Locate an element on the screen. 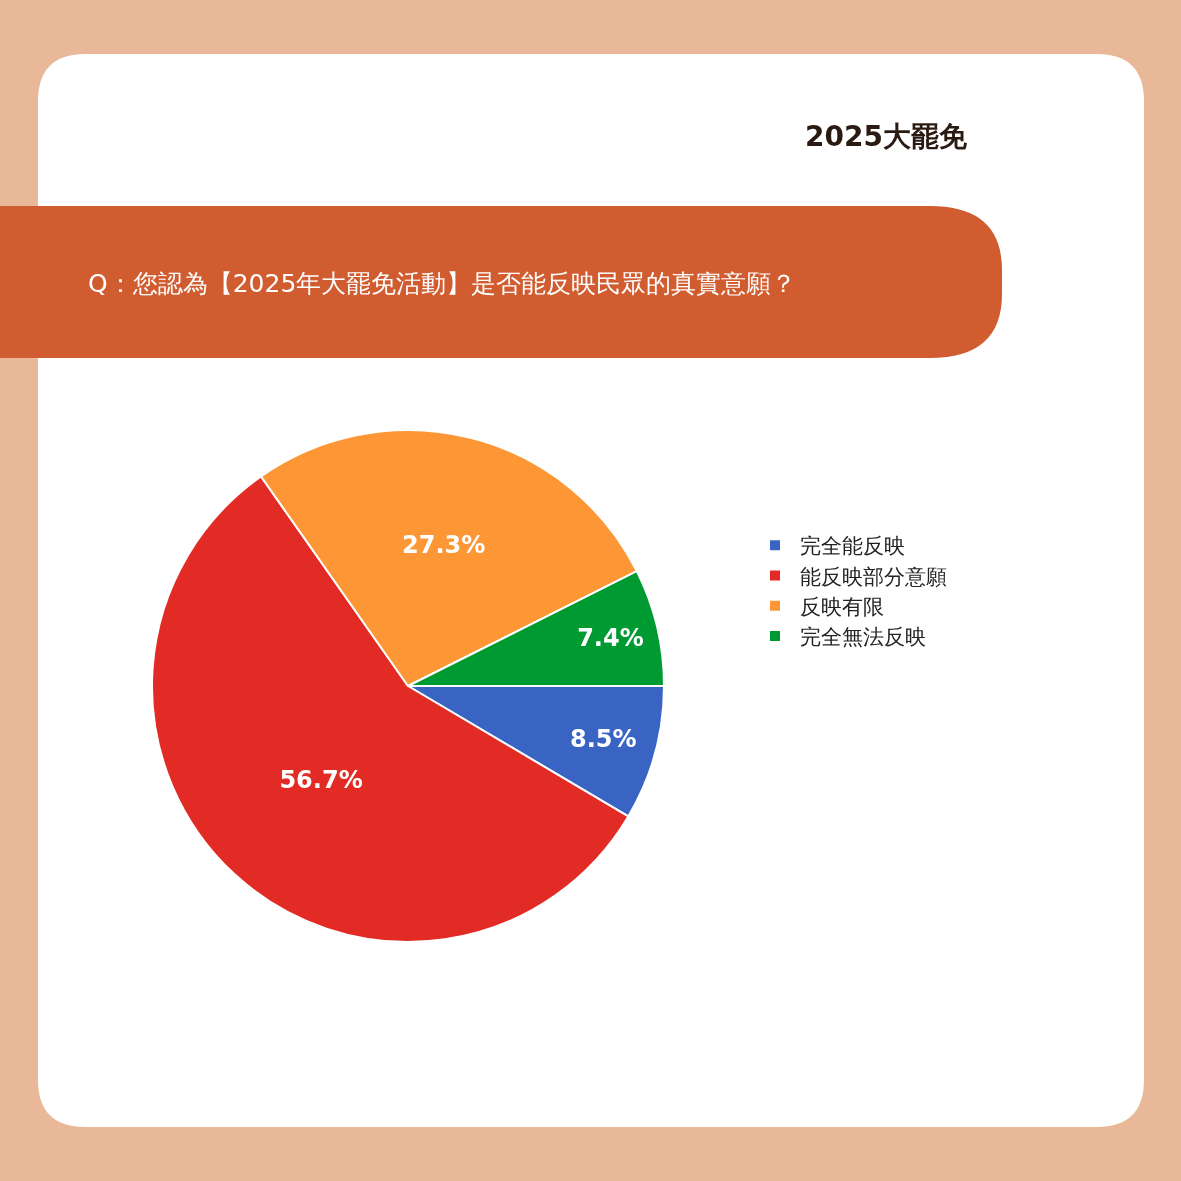  data-label: 8.5% is located at coordinates (603, 739).